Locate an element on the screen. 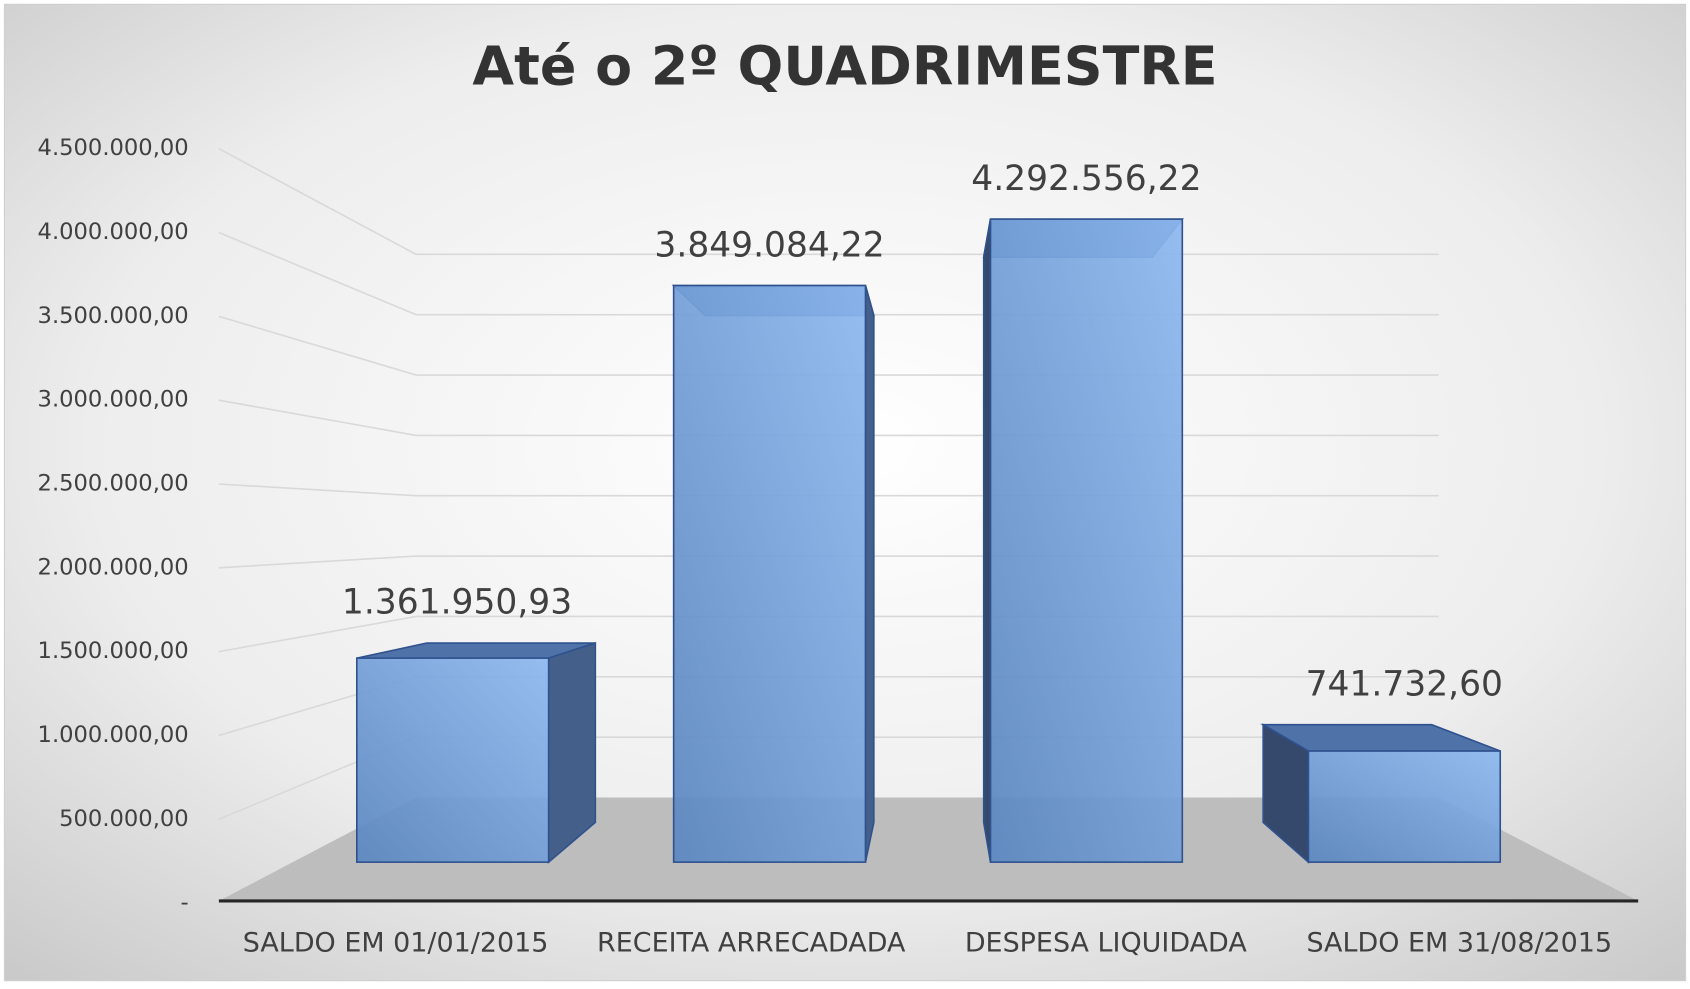  value-label: 4.292.556,22 is located at coordinates (1086, 179).